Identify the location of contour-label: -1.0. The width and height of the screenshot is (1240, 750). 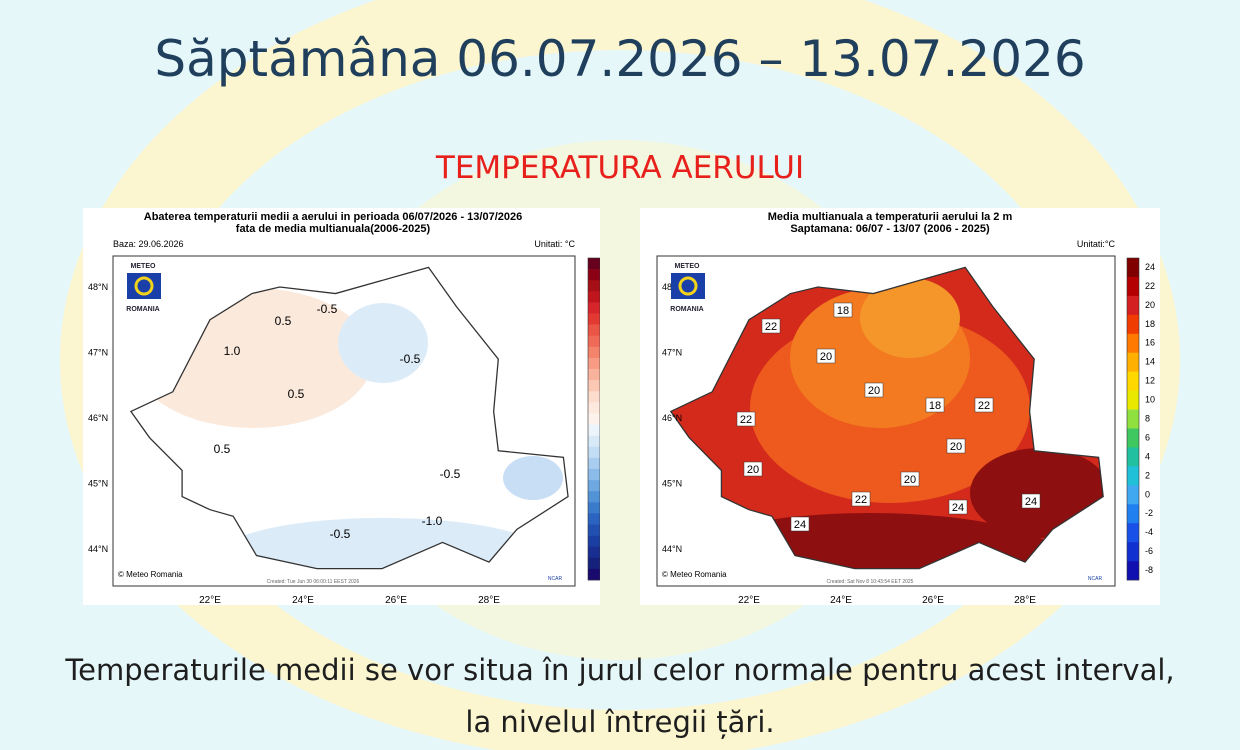
(432, 521).